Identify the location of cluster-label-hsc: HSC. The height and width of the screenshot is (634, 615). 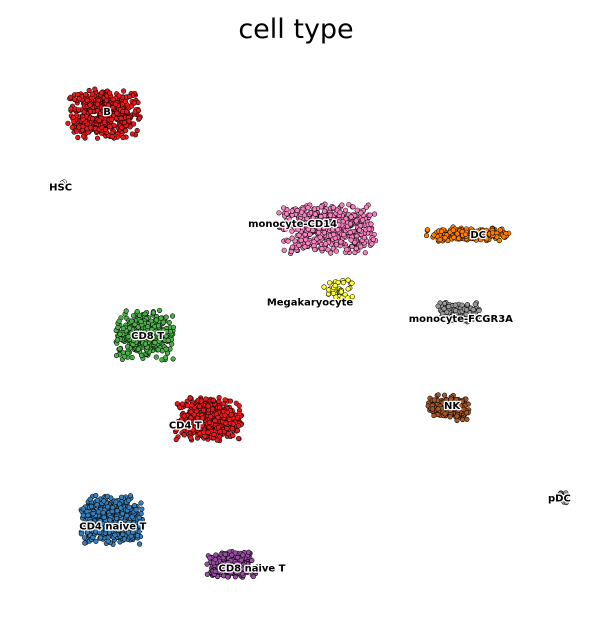
(60, 188).